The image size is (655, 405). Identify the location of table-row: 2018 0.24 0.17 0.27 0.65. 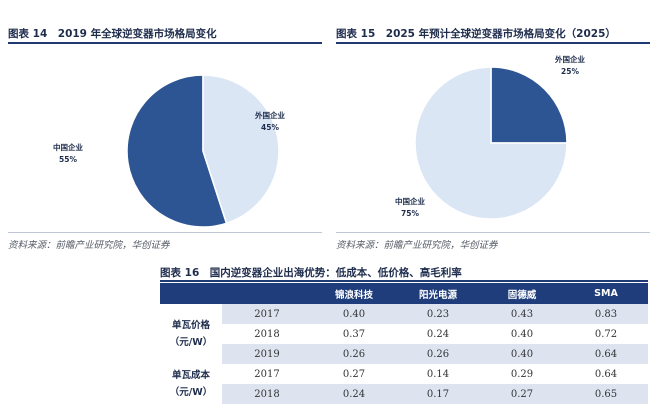
(404, 394).